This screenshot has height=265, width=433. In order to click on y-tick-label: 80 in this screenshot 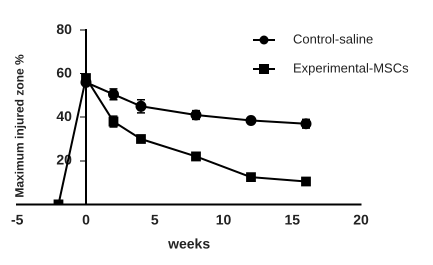, I will do `click(71, 28)`.